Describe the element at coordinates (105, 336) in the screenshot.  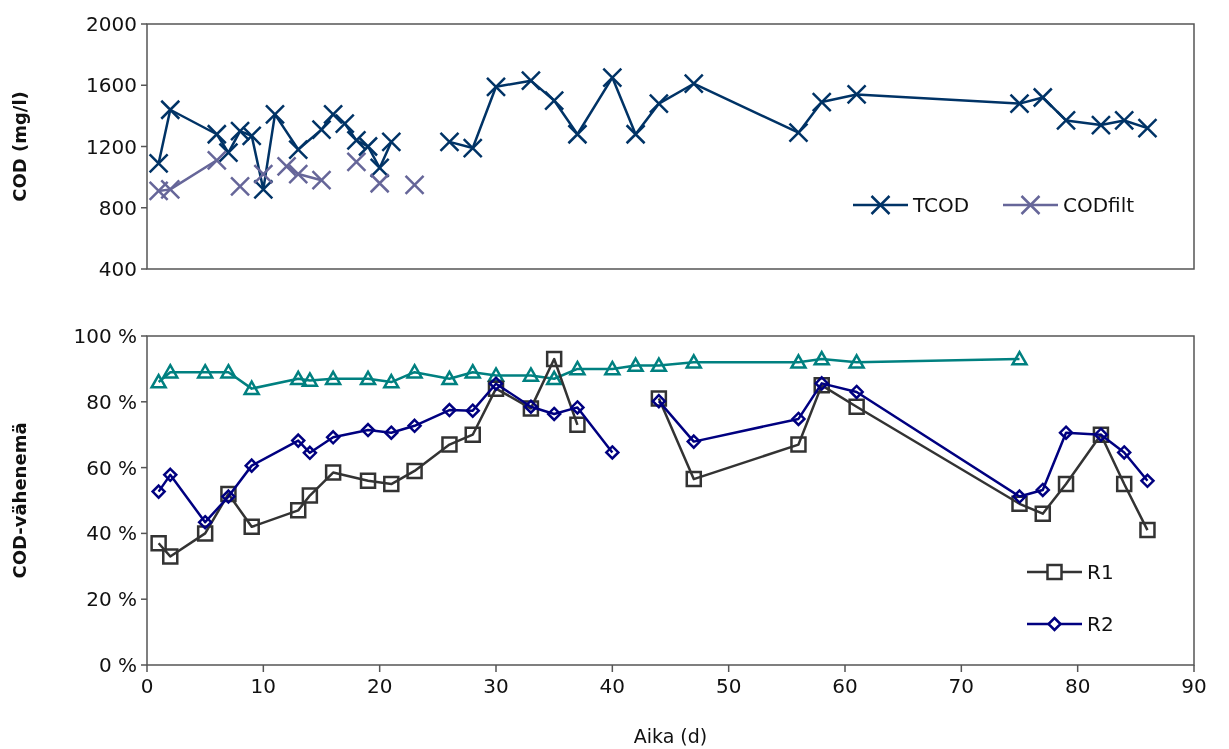
I see `y-tick-label: 100 %` at that location.